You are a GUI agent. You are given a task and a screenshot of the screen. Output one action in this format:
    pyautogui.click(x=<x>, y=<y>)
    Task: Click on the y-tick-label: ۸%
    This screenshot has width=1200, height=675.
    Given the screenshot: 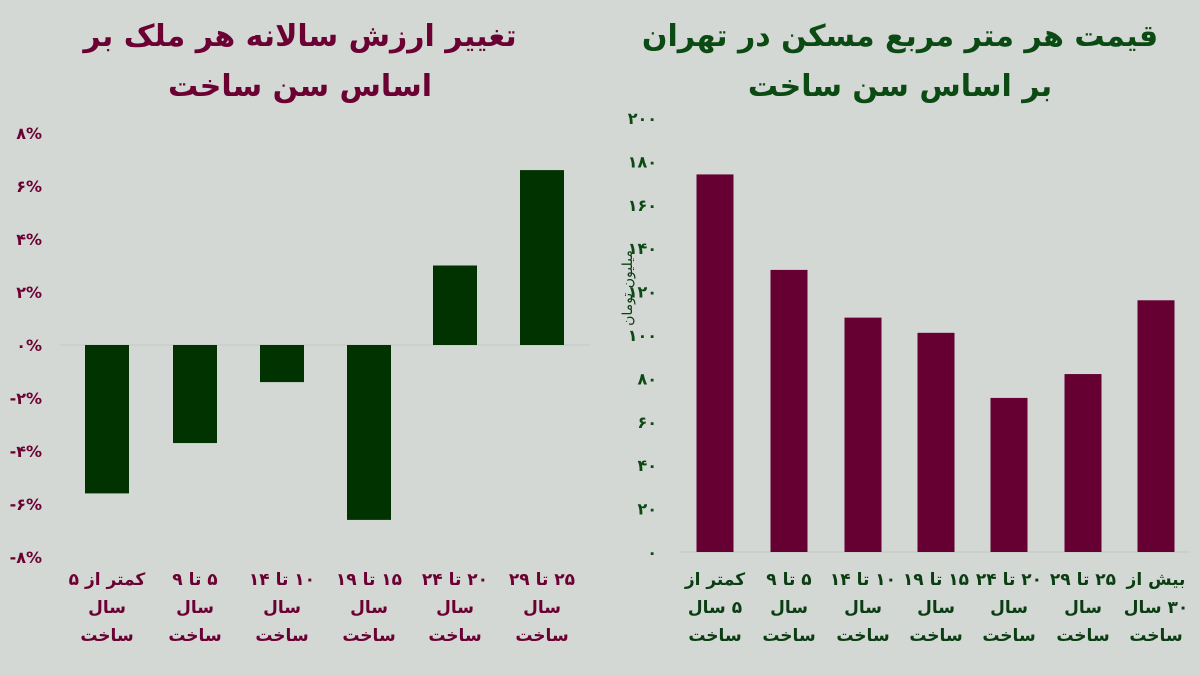 What is the action you would take?
    pyautogui.click(x=29, y=133)
    